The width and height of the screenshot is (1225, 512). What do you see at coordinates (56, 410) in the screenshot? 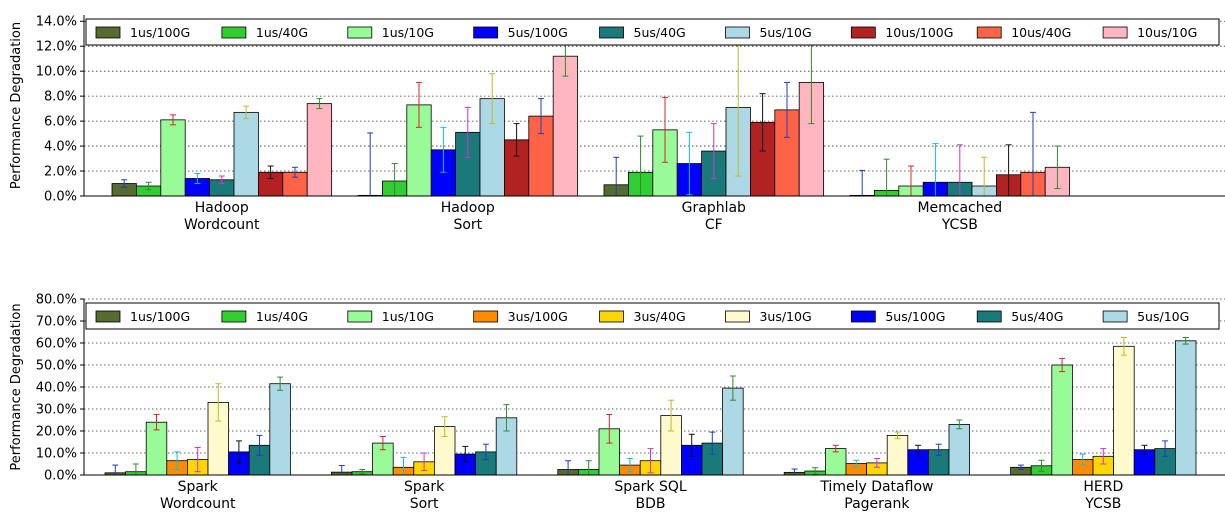
I see `y-tick-label: 30.0%` at bounding box center [56, 410].